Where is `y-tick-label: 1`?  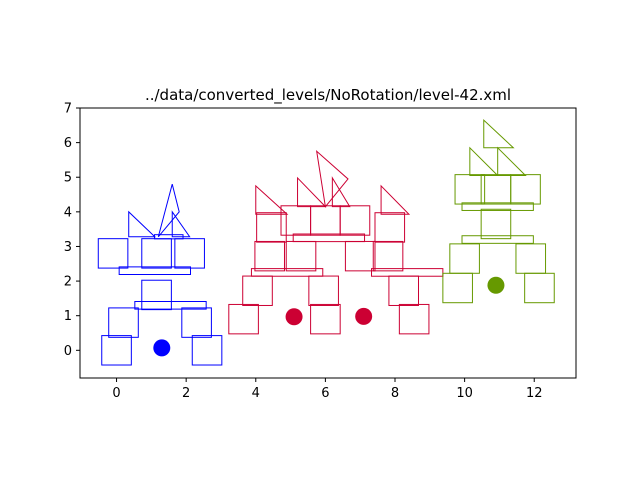 y-tick-label: 1 is located at coordinates (68, 316).